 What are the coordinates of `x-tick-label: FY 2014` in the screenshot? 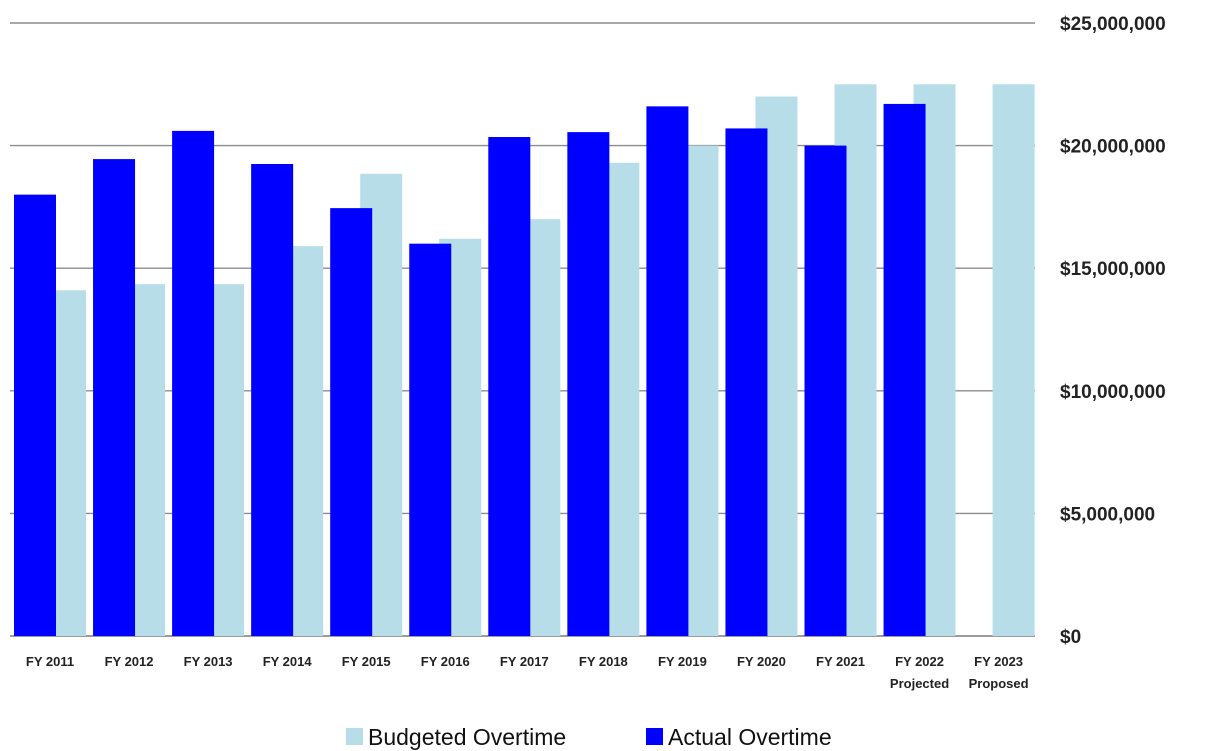 It's located at (288, 661).